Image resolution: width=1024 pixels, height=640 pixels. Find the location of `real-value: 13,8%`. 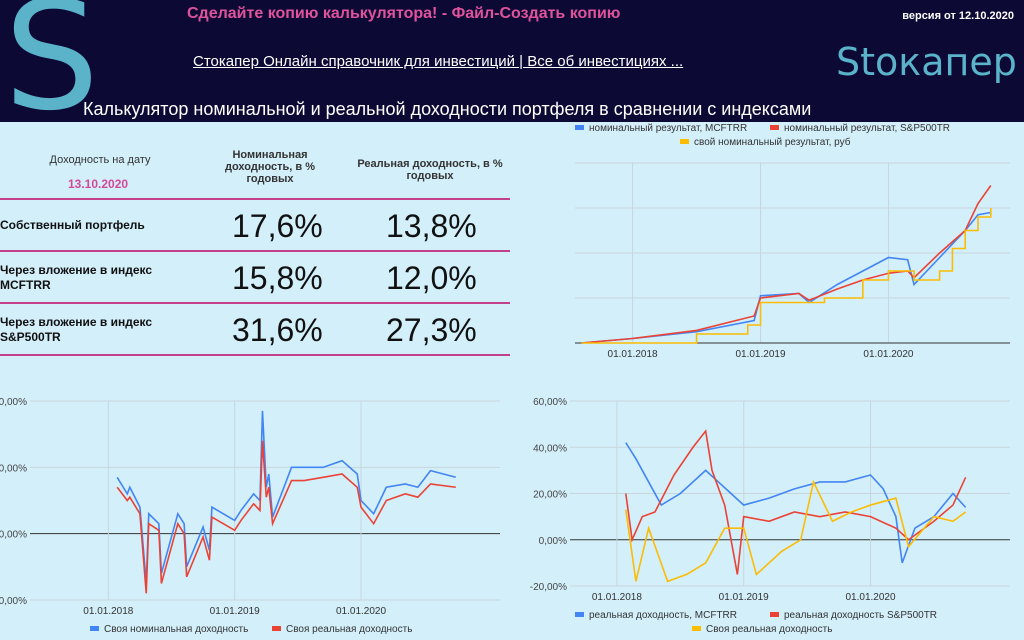

real-value: 13,8% is located at coordinates (431, 226).